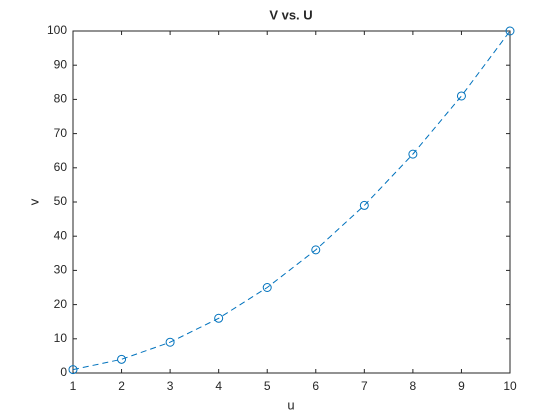 Image resolution: width=560 pixels, height=420 pixels. What do you see at coordinates (510, 386) in the screenshot?
I see `x-tick-label: 10` at bounding box center [510, 386].